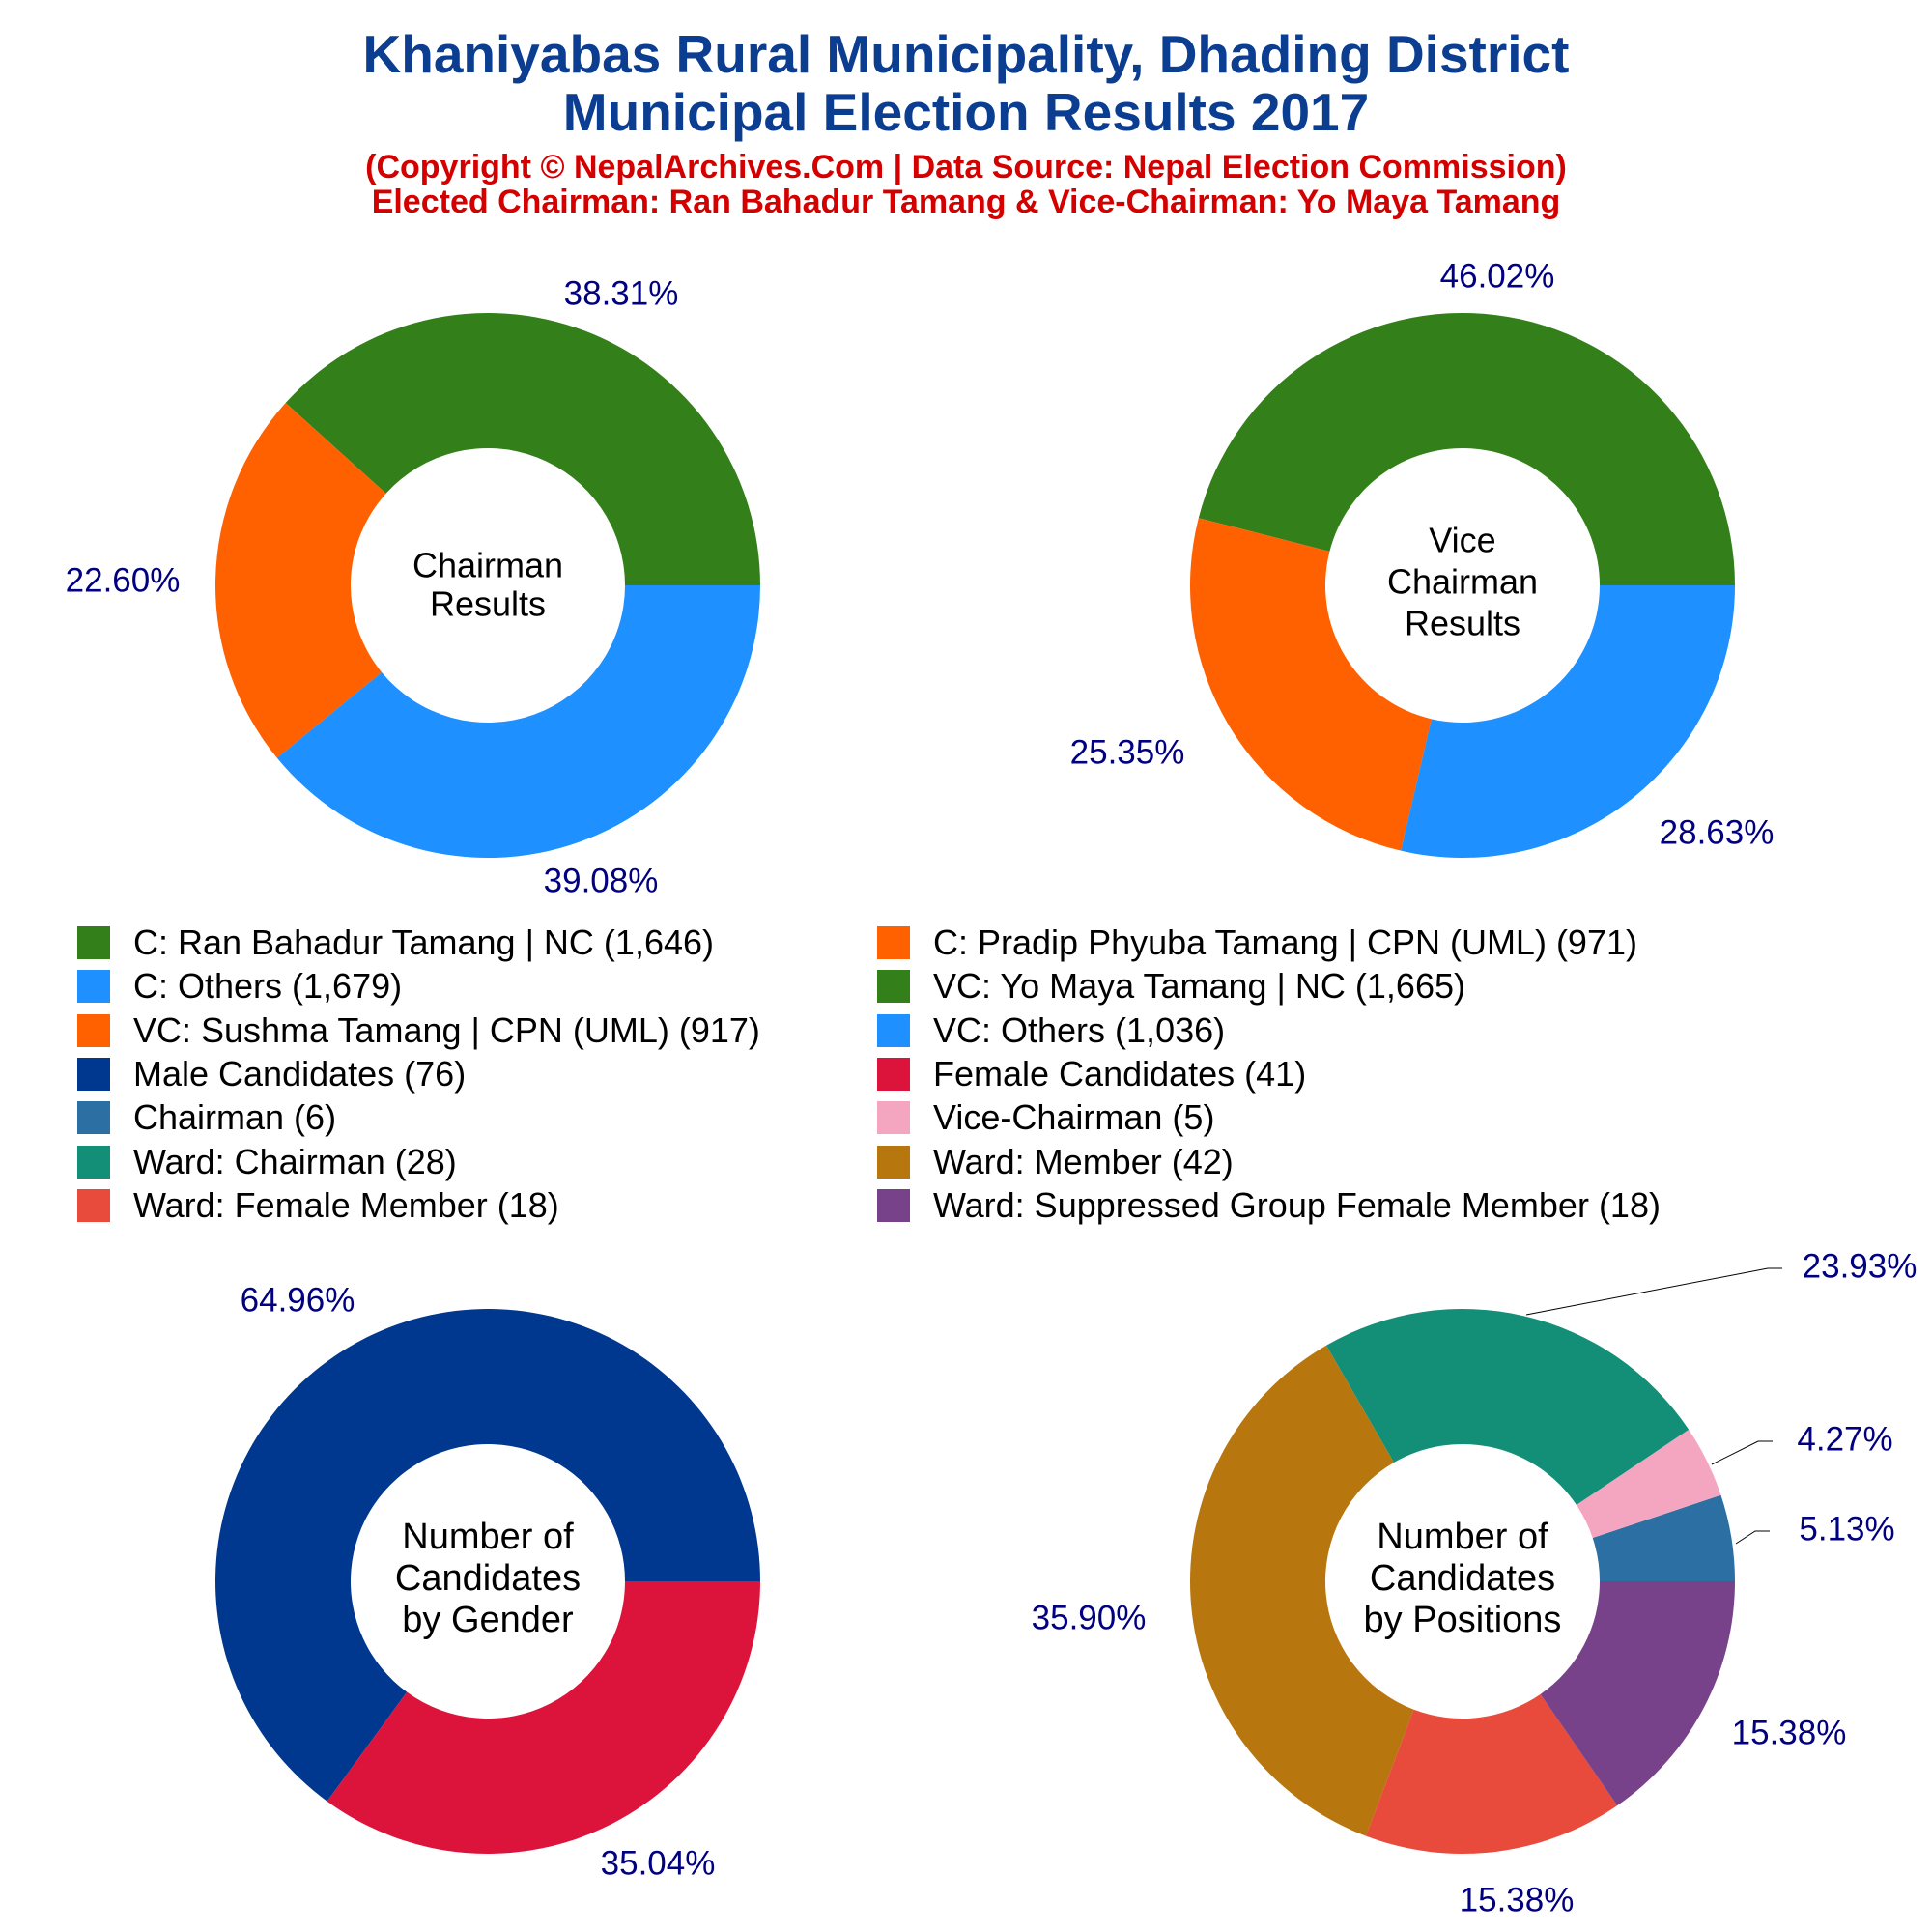 The width and height of the screenshot is (1932, 1932). Describe the element at coordinates (488, 1620) in the screenshot. I see `donut-center-label: by Gender` at that location.